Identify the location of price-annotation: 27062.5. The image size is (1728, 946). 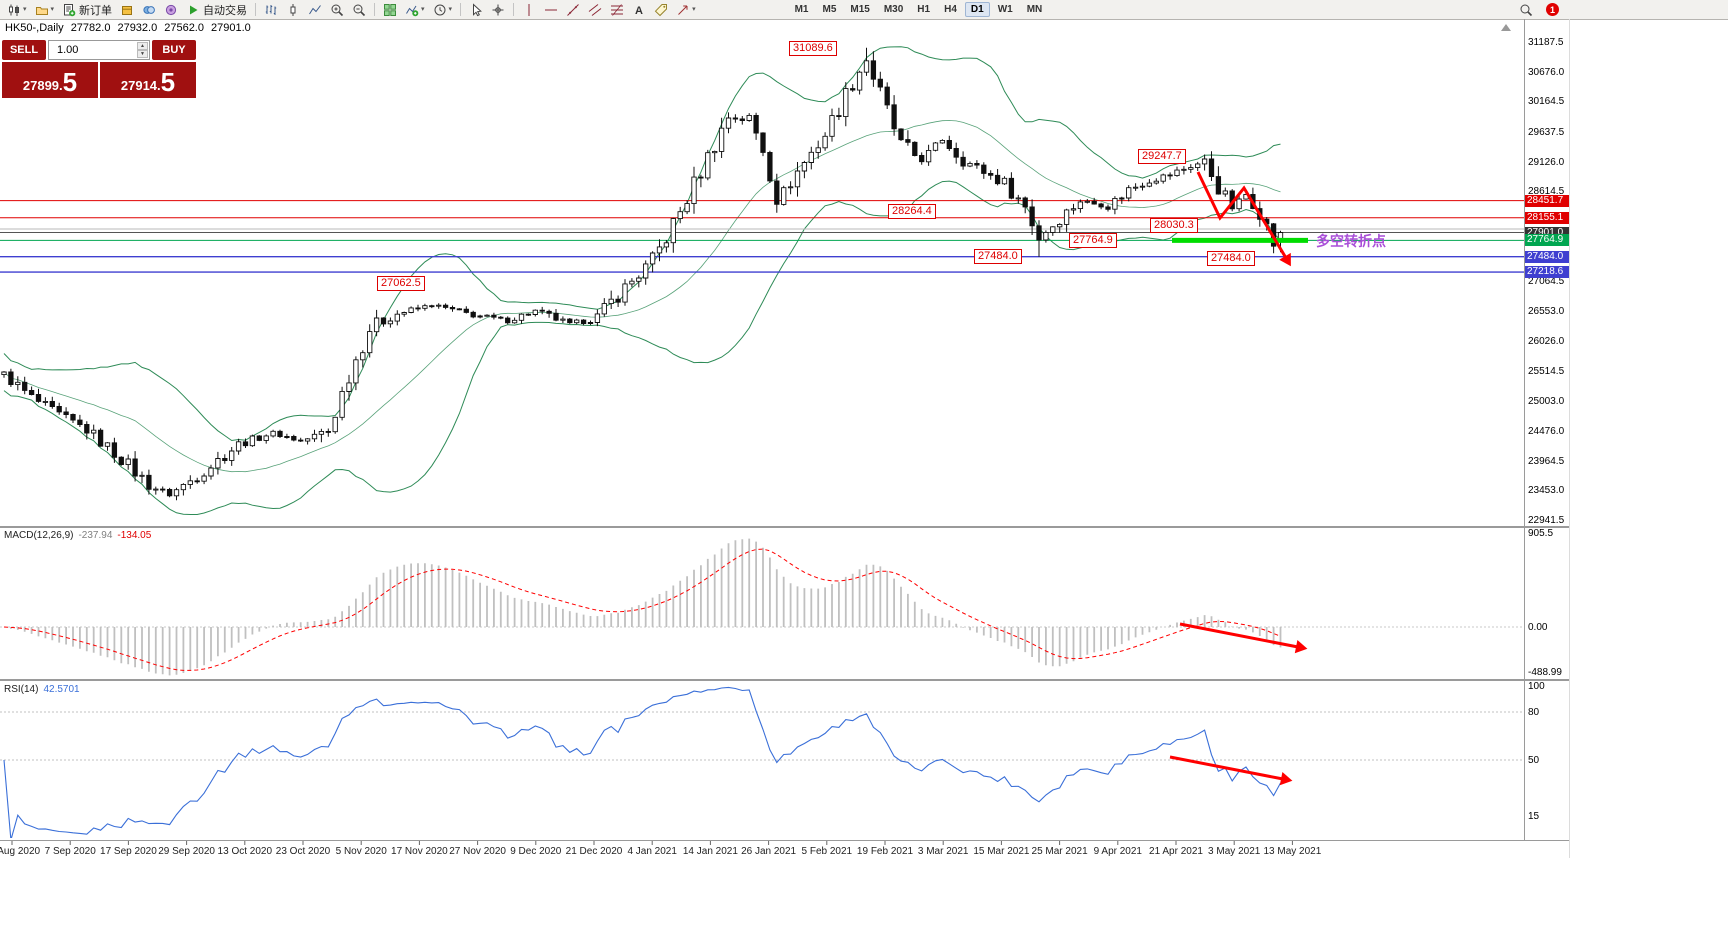
(401, 283).